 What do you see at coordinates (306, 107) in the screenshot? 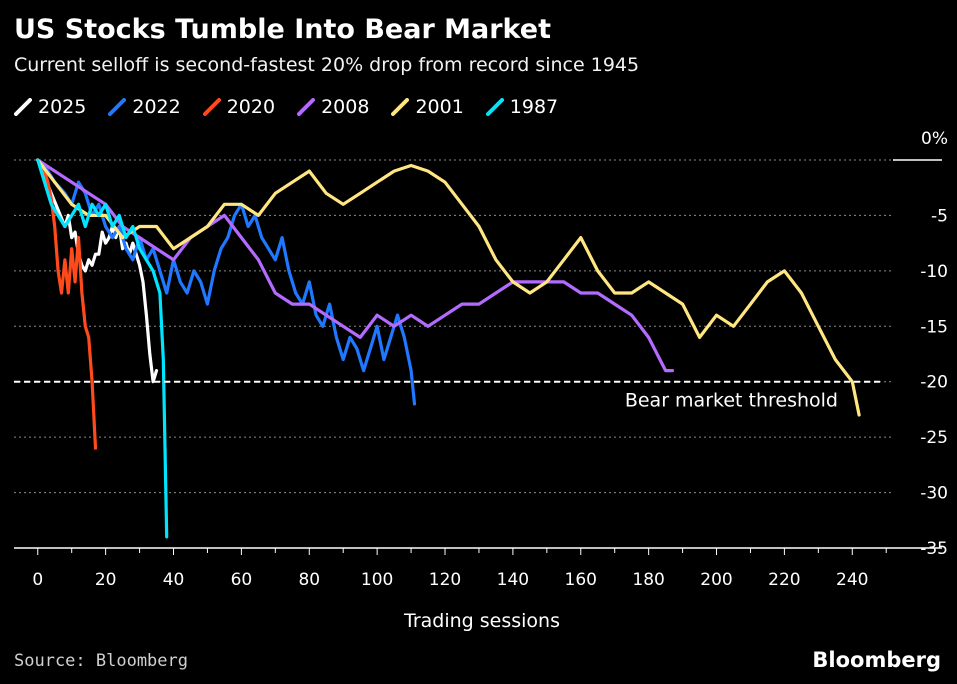
I see `legend-swatch-2008` at bounding box center [306, 107].